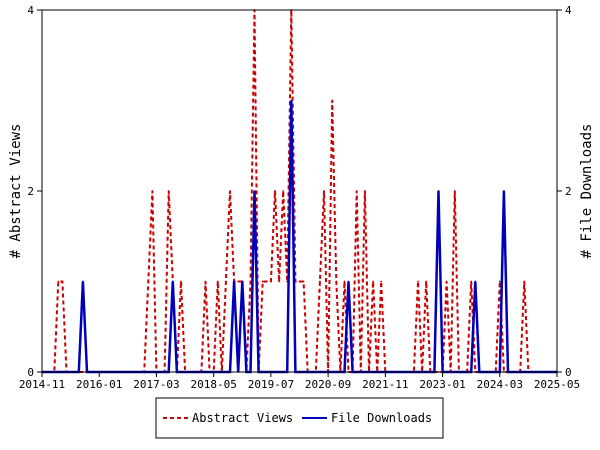 This screenshot has height=450, width=600. I want to click on x-tick-label: 2016-01, so click(99, 384).